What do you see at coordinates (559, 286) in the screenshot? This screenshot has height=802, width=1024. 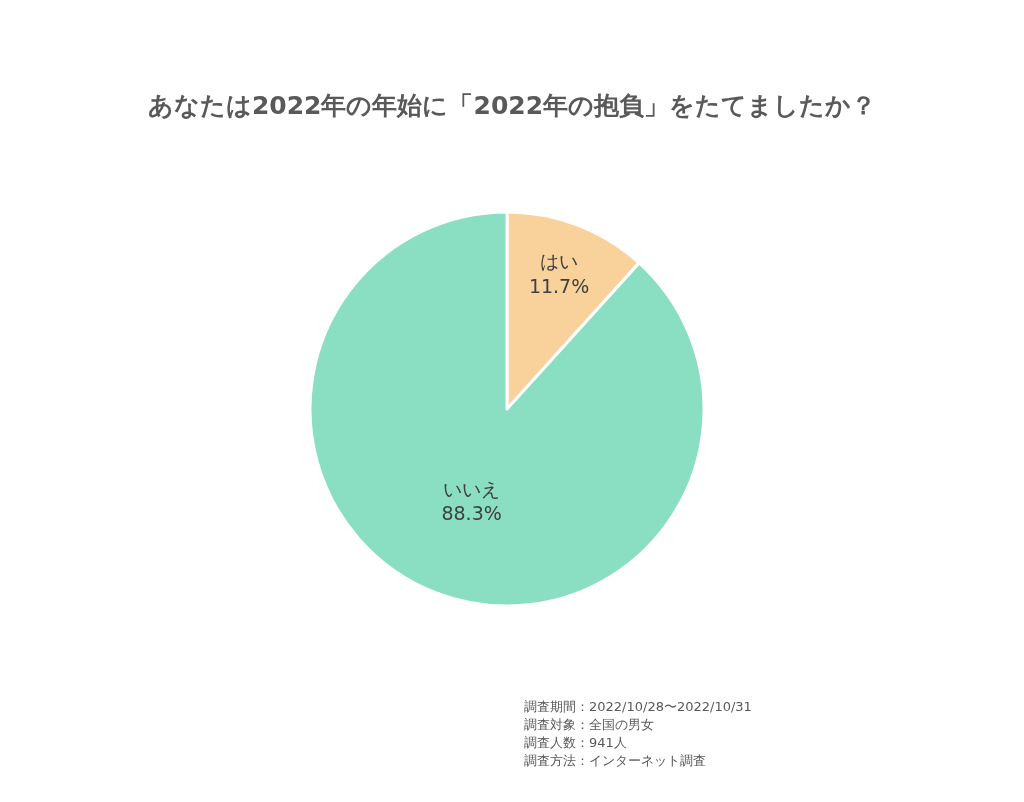 I see `data-label: 11.7%` at bounding box center [559, 286].